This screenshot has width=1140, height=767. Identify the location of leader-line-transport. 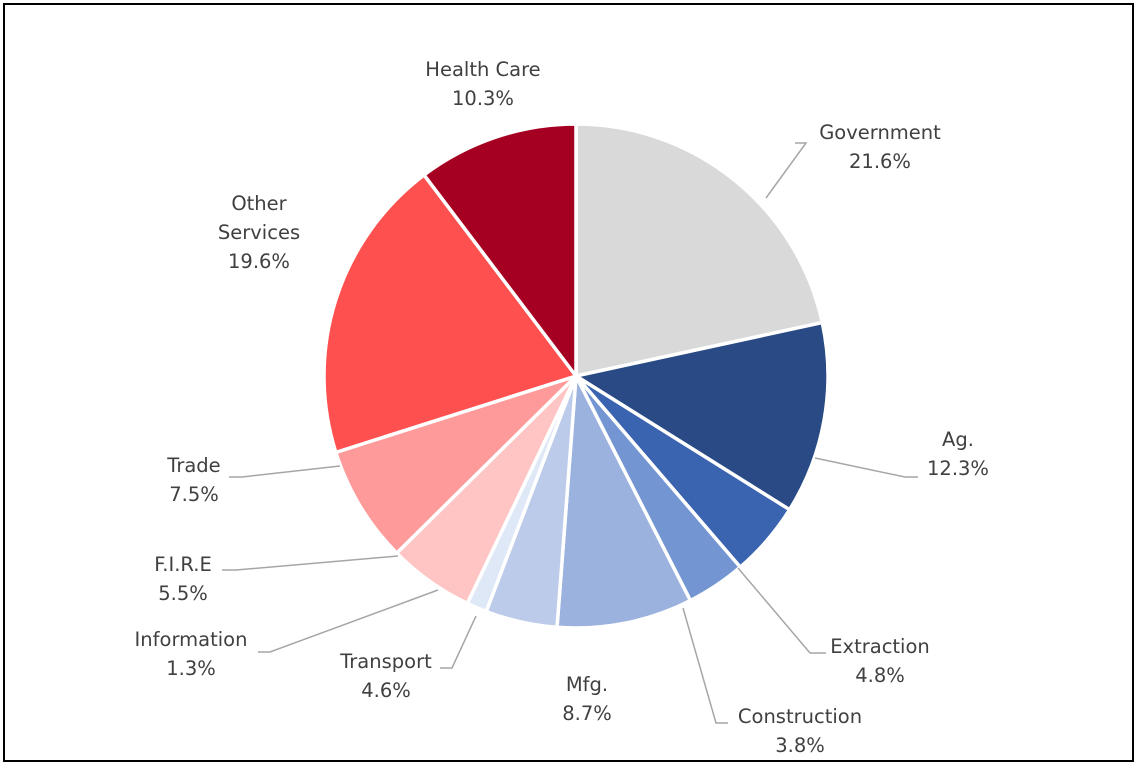
(458, 642).